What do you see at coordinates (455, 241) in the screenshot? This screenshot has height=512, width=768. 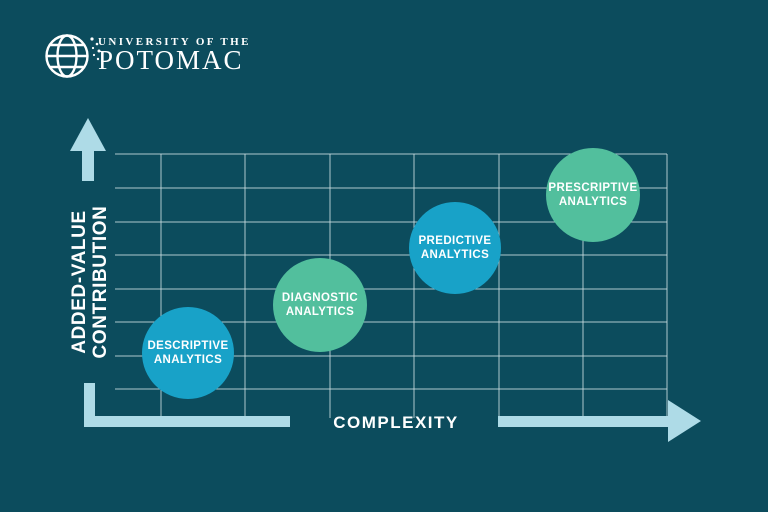 I see `stage-label-line: PREDICTIVE` at bounding box center [455, 241].